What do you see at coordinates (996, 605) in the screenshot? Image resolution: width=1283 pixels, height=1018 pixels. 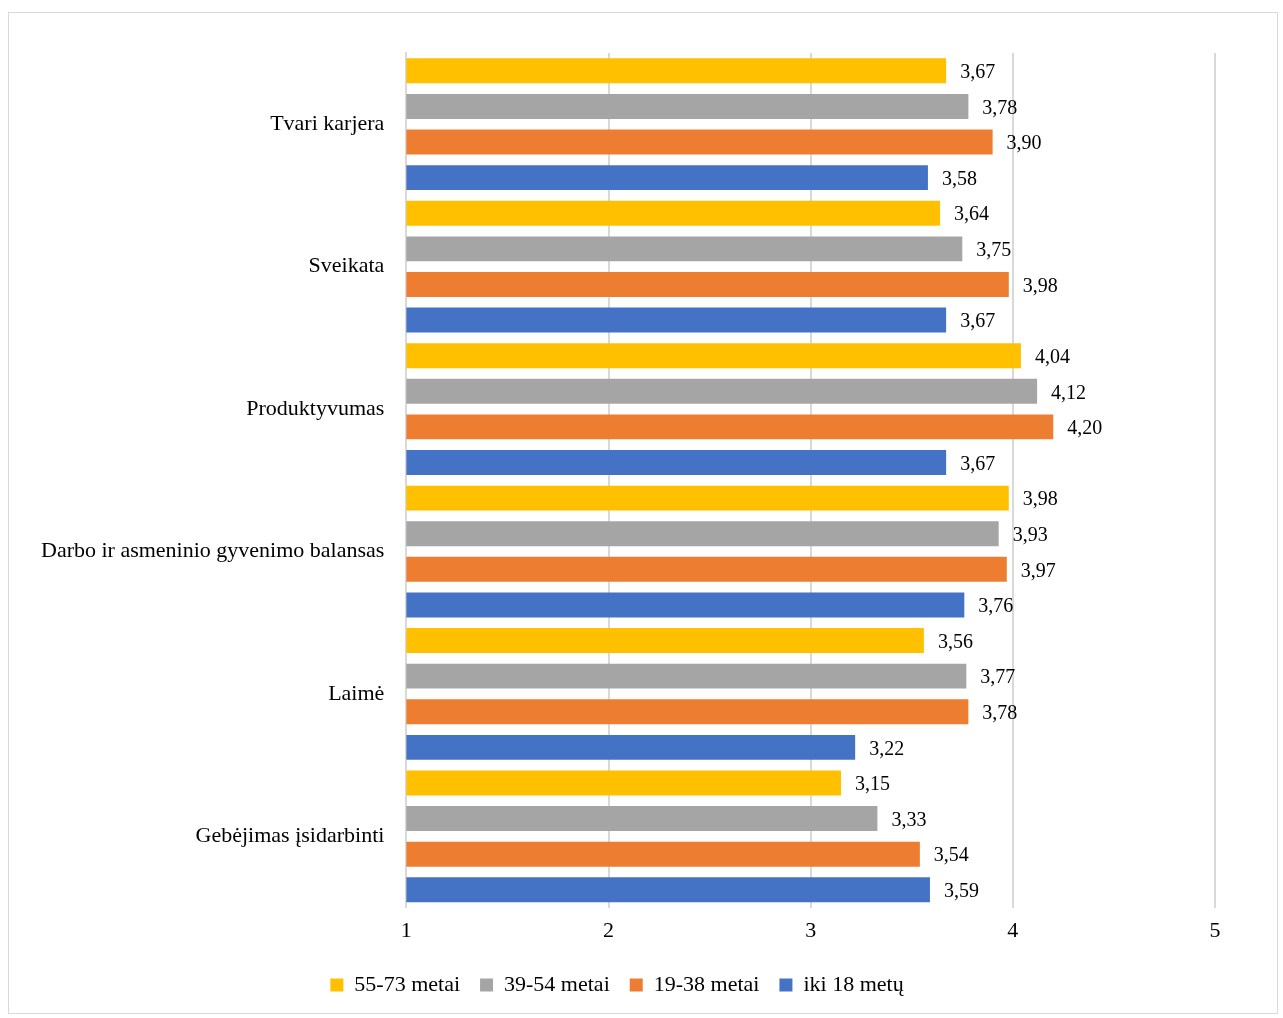 I see `data-label: 3,76` at bounding box center [996, 605].